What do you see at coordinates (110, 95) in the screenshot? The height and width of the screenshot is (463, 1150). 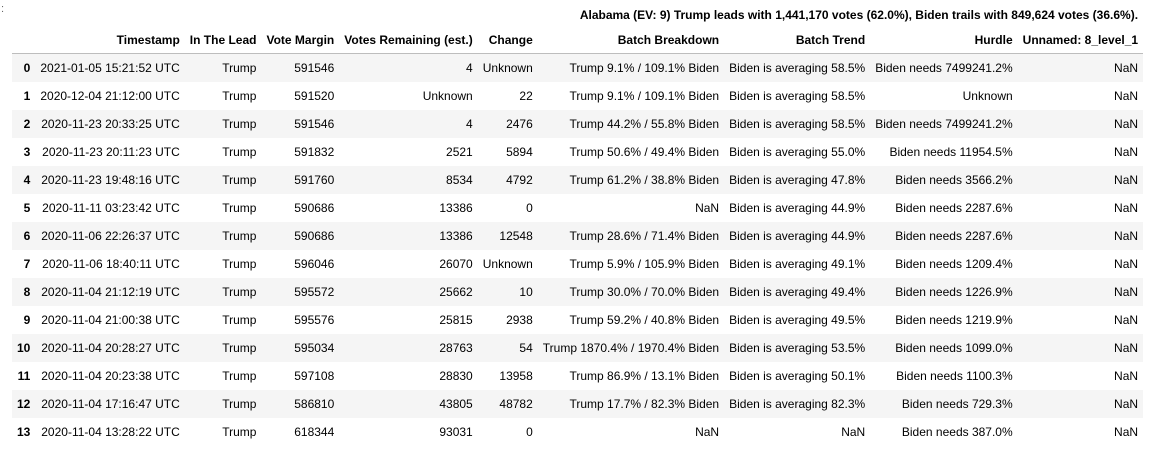 I see `table-cell: 2020-12-04 21:12:00 UTC` at bounding box center [110, 95].